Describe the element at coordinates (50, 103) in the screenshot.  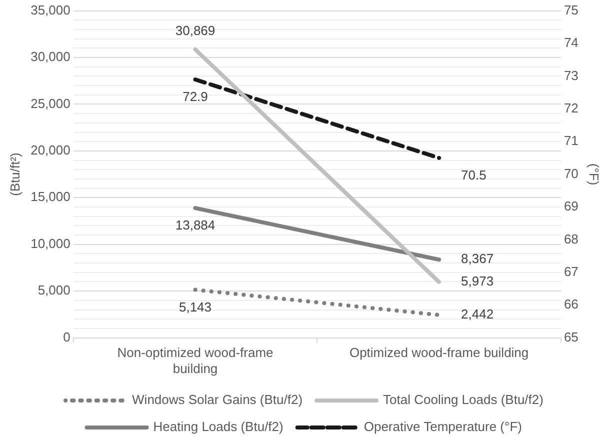
I see `y-tick-label: 25,000` at that location.